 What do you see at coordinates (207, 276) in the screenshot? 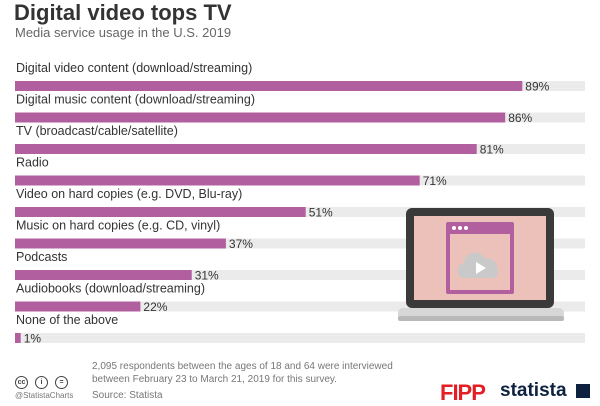
I see `value-label: 31%` at bounding box center [207, 276].